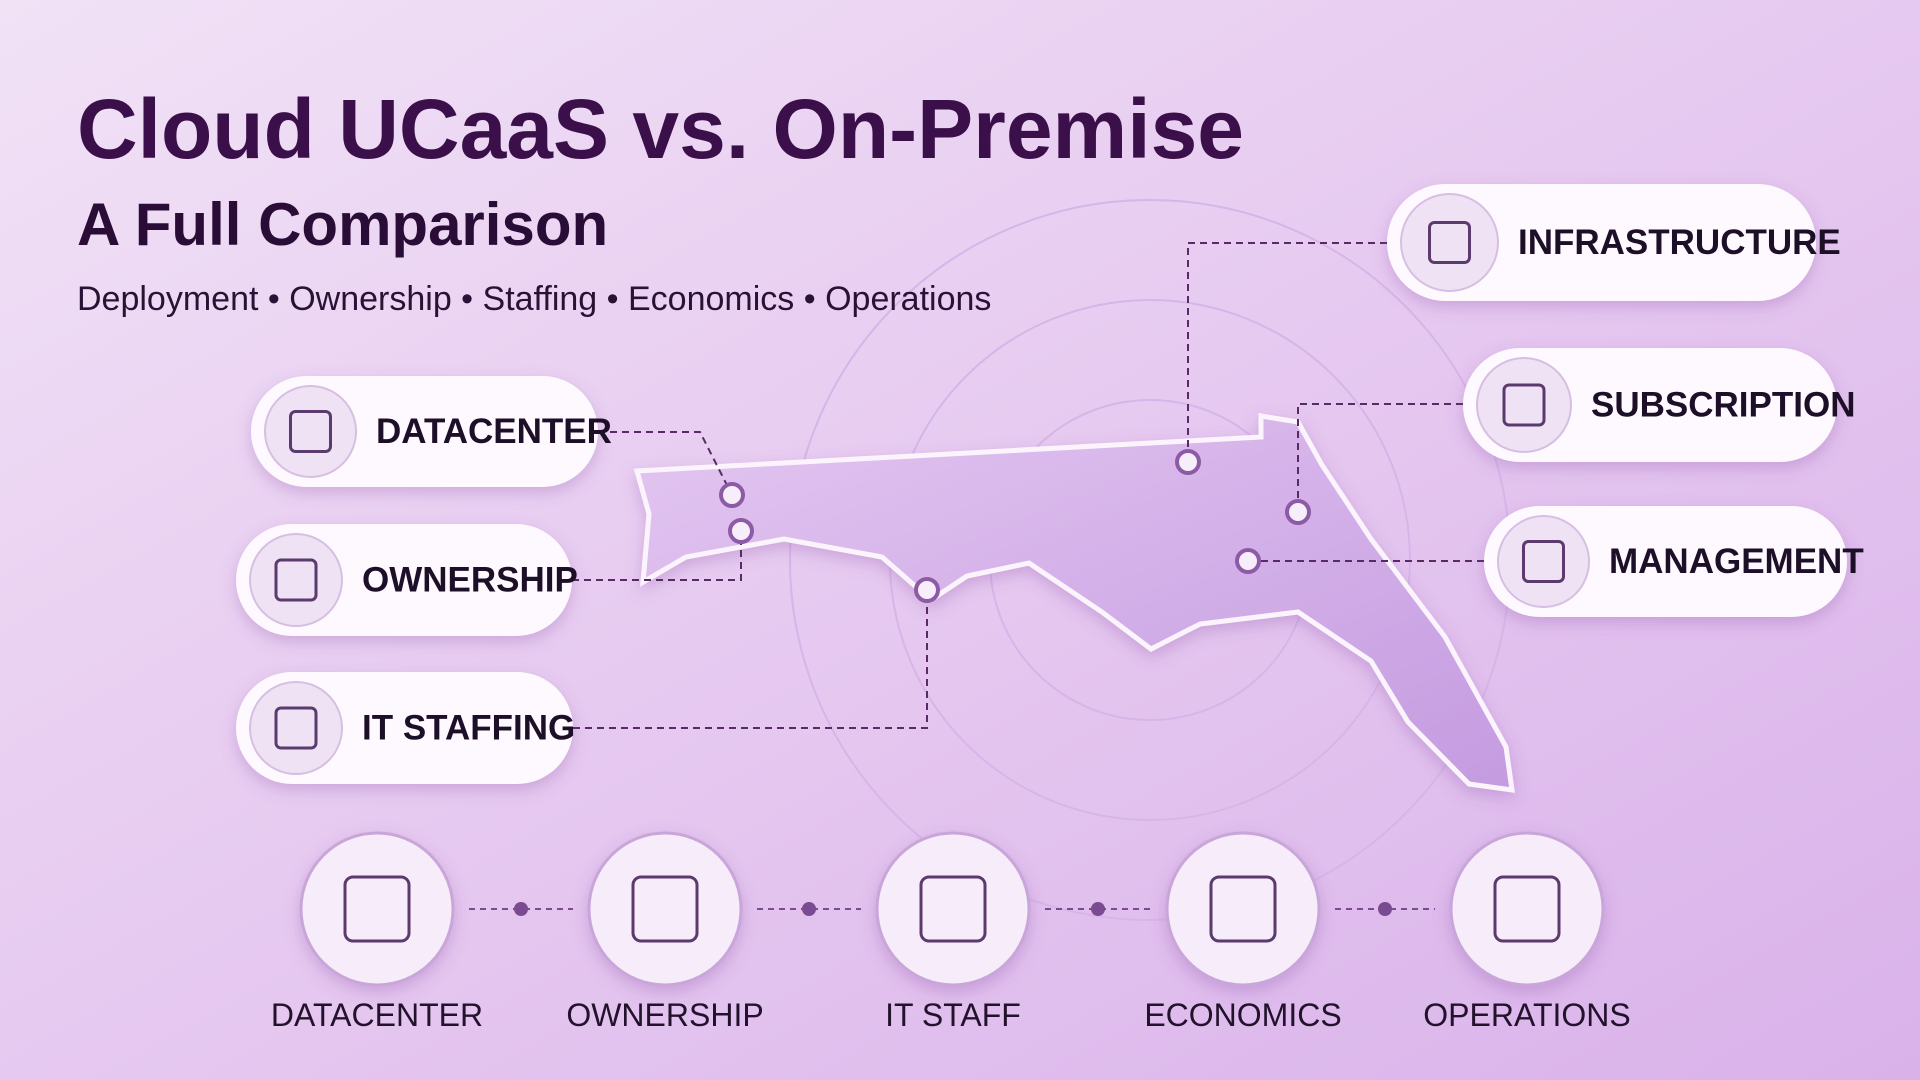 This screenshot has height=1080, width=1920. I want to click on subtitle: A Full Comparison, so click(342, 224).